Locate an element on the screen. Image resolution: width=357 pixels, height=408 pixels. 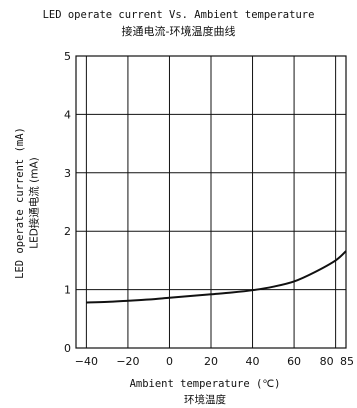
y-tick-label: 5 is located at coordinates (67, 56).